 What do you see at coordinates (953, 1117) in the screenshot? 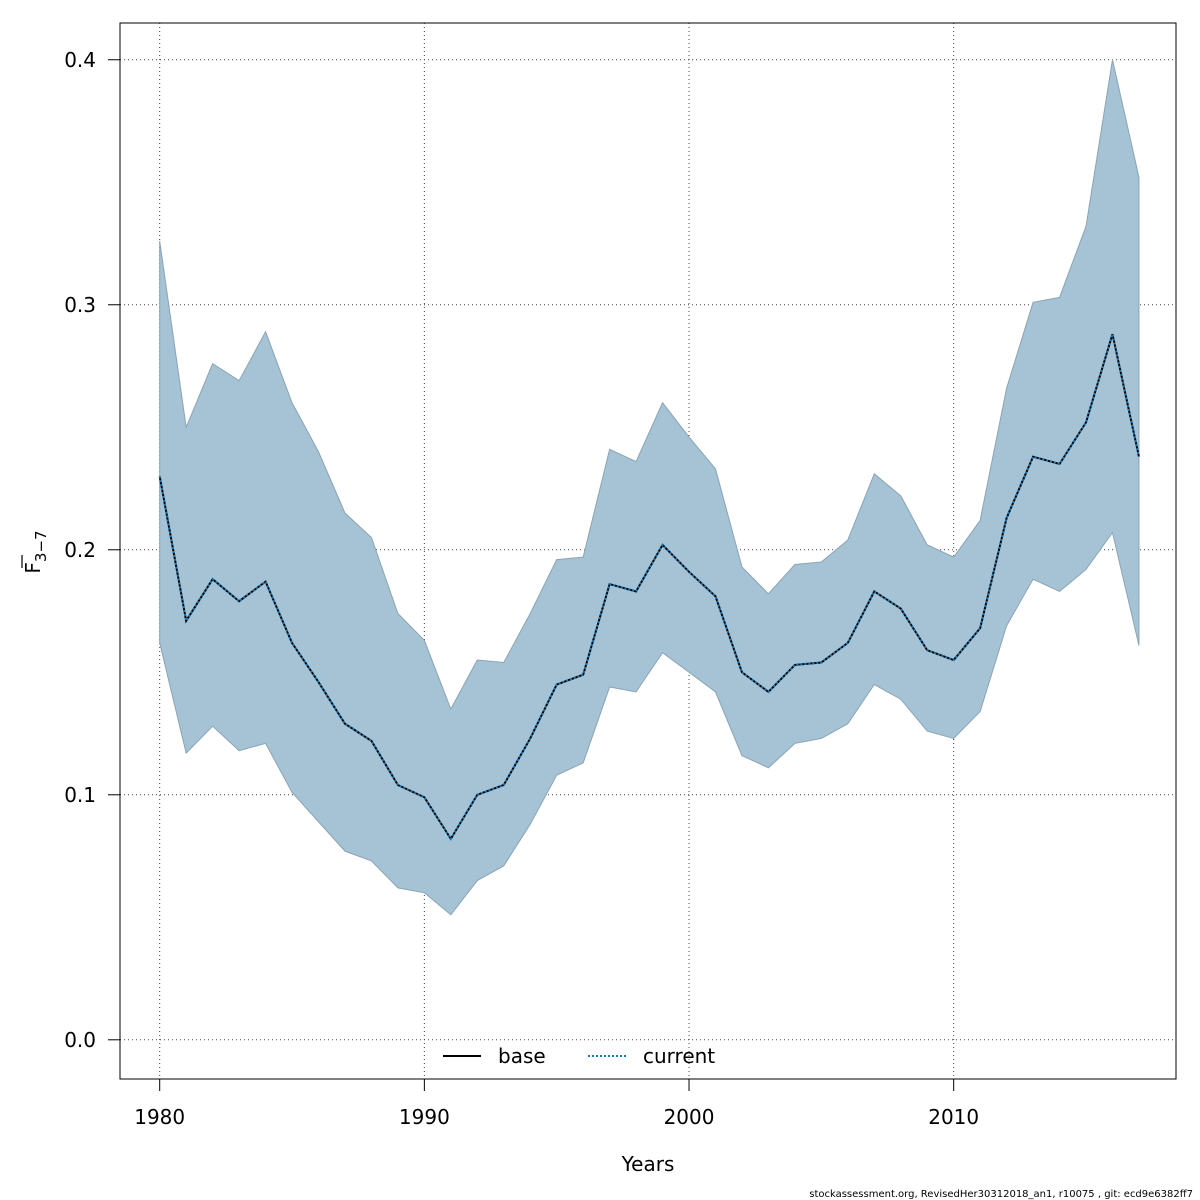
I see `x-tick-label: 2010` at bounding box center [953, 1117].